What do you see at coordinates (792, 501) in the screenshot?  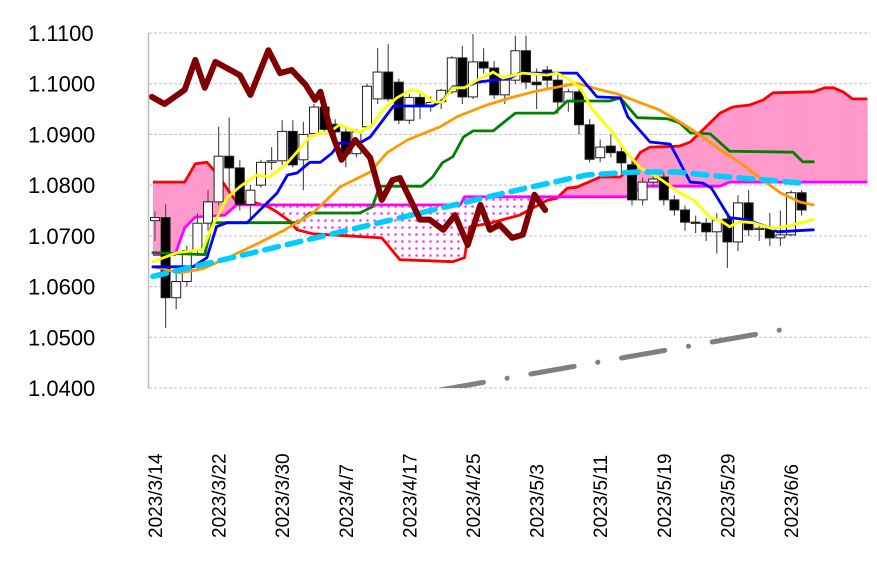 I see `x-tick-label: 2023/6/6` at bounding box center [792, 501].